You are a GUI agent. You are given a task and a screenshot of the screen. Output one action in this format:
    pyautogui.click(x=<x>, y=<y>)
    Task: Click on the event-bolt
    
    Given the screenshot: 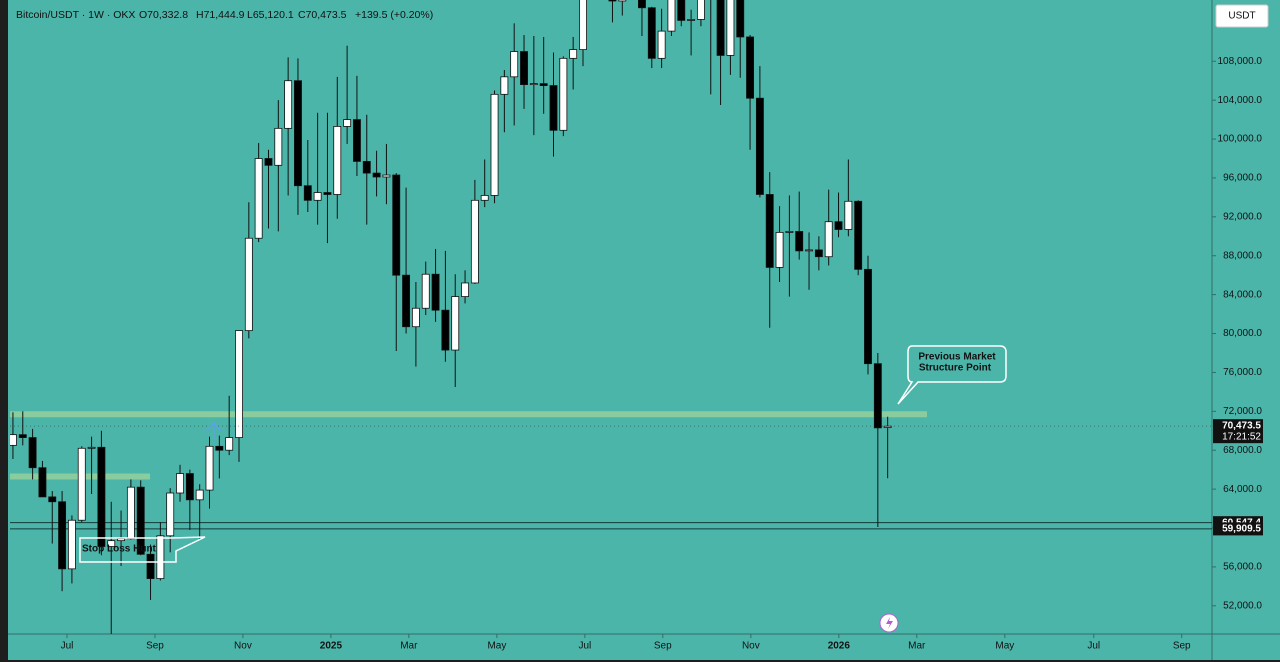 What is the action you would take?
    pyautogui.click(x=889, y=623)
    